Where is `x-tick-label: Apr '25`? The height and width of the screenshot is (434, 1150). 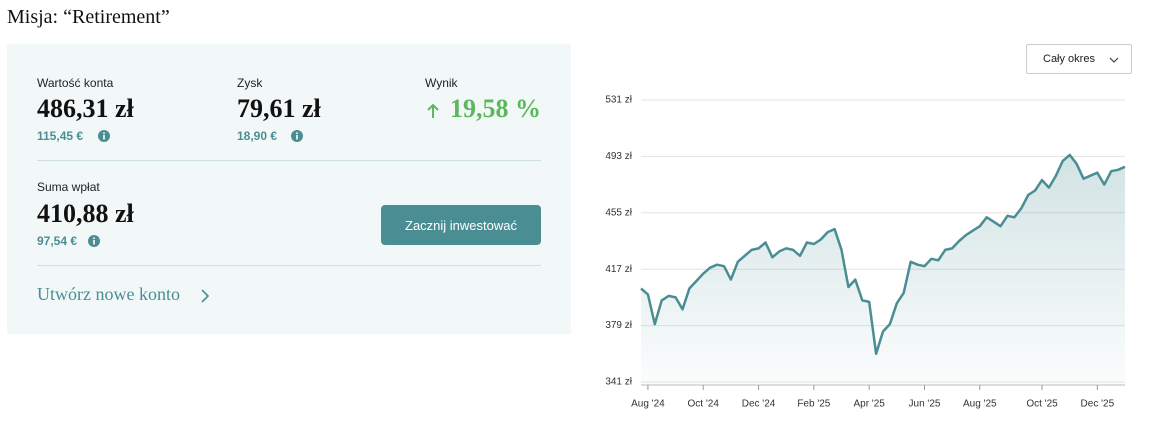
x-tick-label: Apr '25 is located at coordinates (869, 404).